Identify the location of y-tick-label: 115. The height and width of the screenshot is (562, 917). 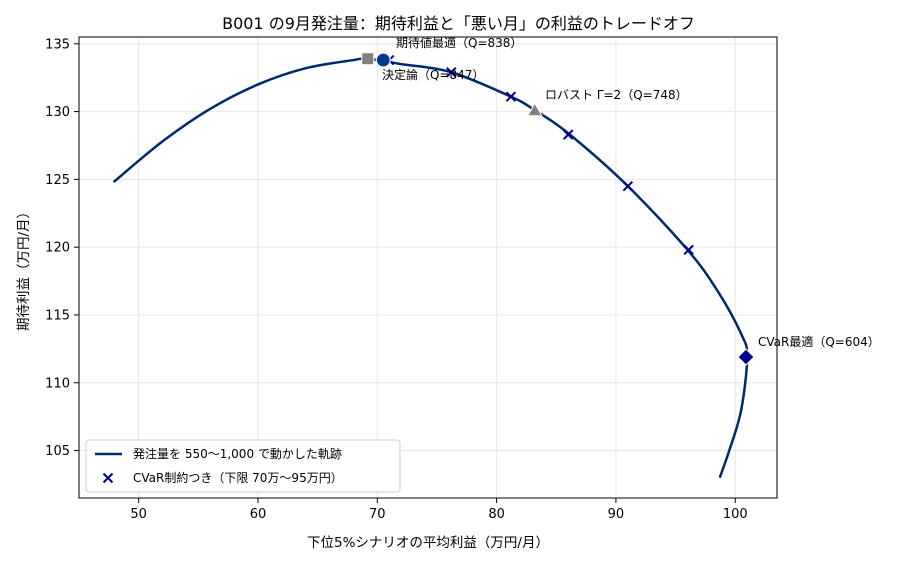
(57, 315).